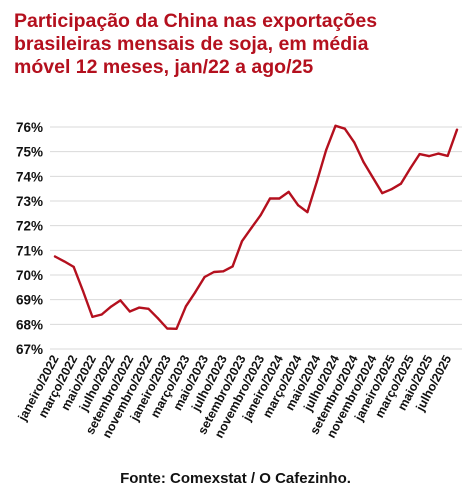 The height and width of the screenshot is (499, 471). What do you see at coordinates (29, 300) in the screenshot?
I see `y-tick-label: 69%` at bounding box center [29, 300].